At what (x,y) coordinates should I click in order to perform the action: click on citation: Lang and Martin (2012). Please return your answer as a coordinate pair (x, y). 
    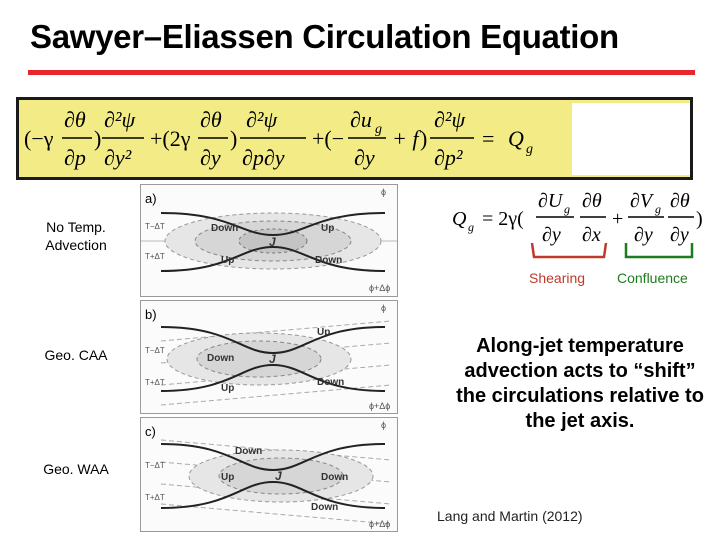
    Looking at the image, I should click on (510, 516).